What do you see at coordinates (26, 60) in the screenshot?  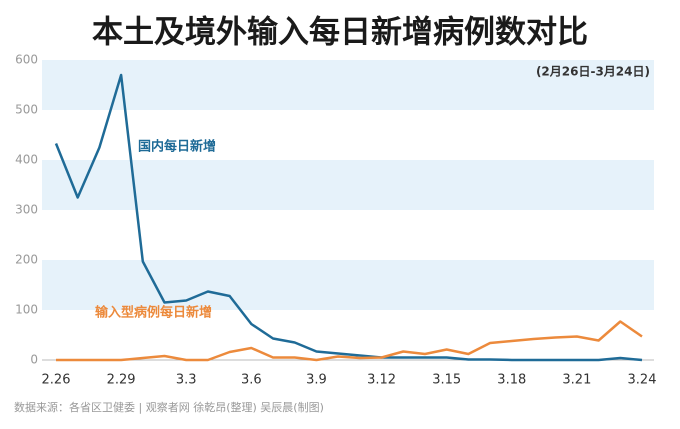 I see `y-tick-label: 600` at bounding box center [26, 60].